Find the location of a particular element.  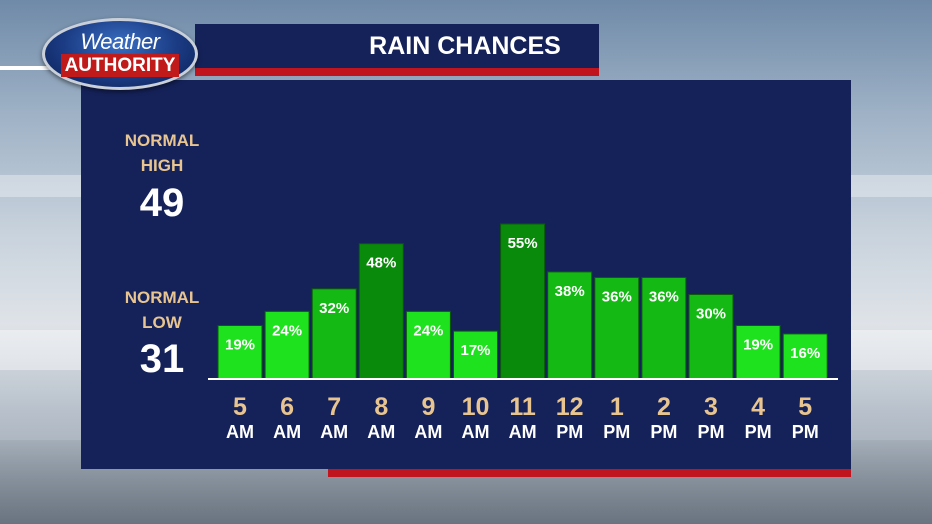

bar-10-am is located at coordinates (475, 355).